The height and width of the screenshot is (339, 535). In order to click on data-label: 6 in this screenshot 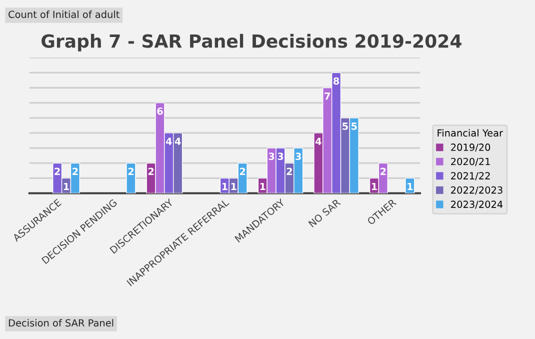, I will do `click(160, 111)`.